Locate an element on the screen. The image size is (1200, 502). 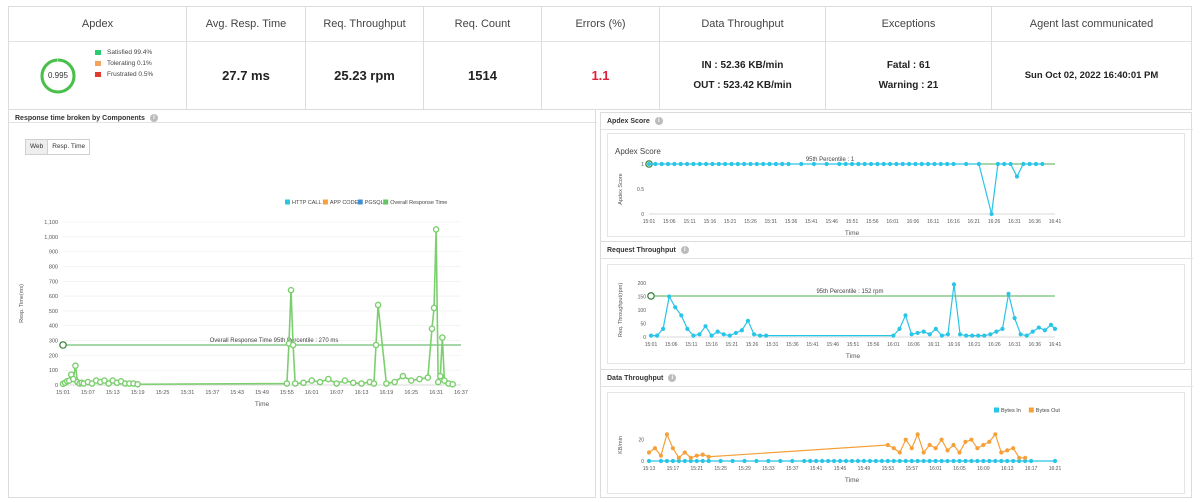
apdex-gauge: 0.995 is located at coordinates (58, 76).